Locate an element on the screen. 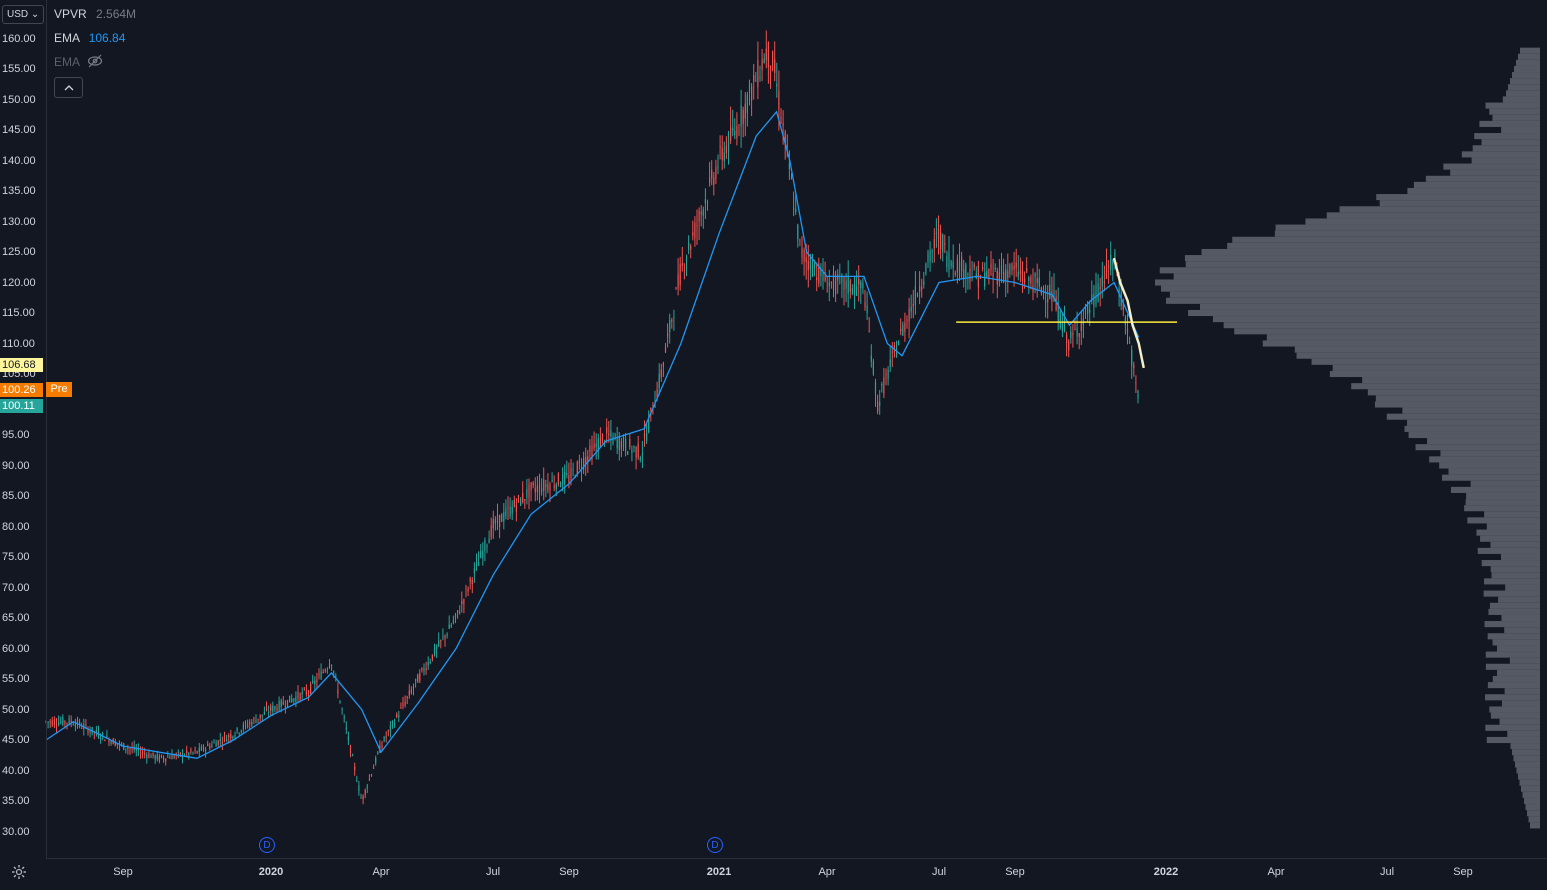 The height and width of the screenshot is (890, 1547). price-tick-label: 75.00 is located at coordinates (16, 557).